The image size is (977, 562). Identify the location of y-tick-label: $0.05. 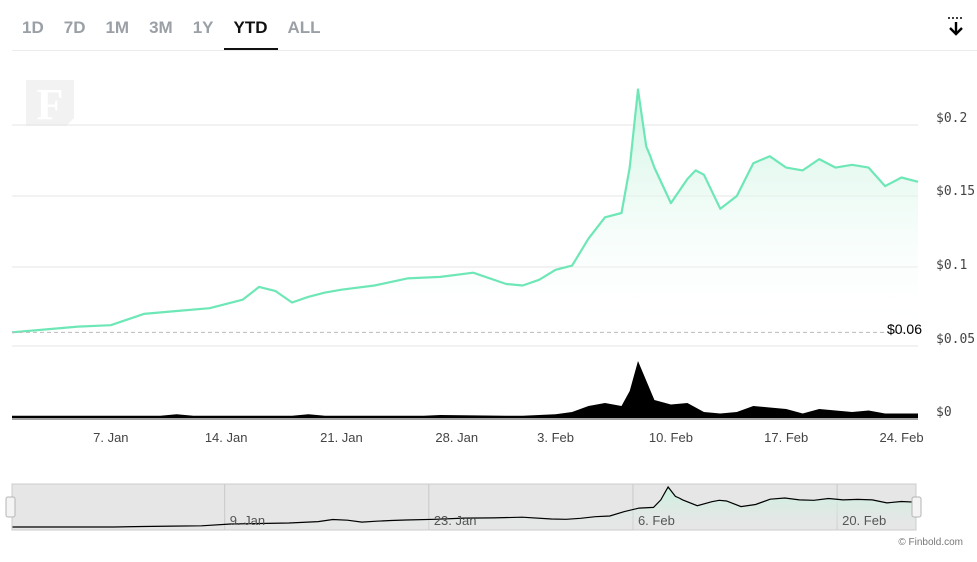
(955, 339).